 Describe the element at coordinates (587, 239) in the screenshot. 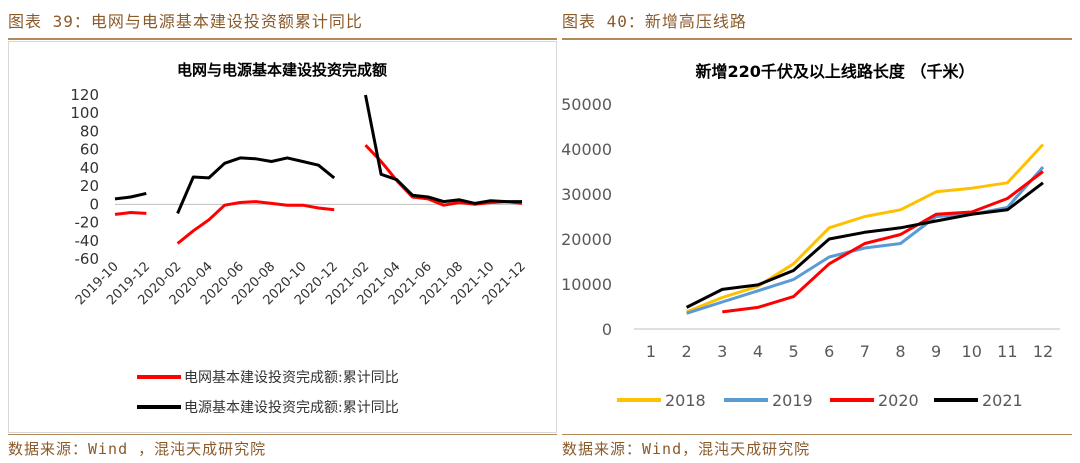

I see `y-tick-label: 20000` at that location.